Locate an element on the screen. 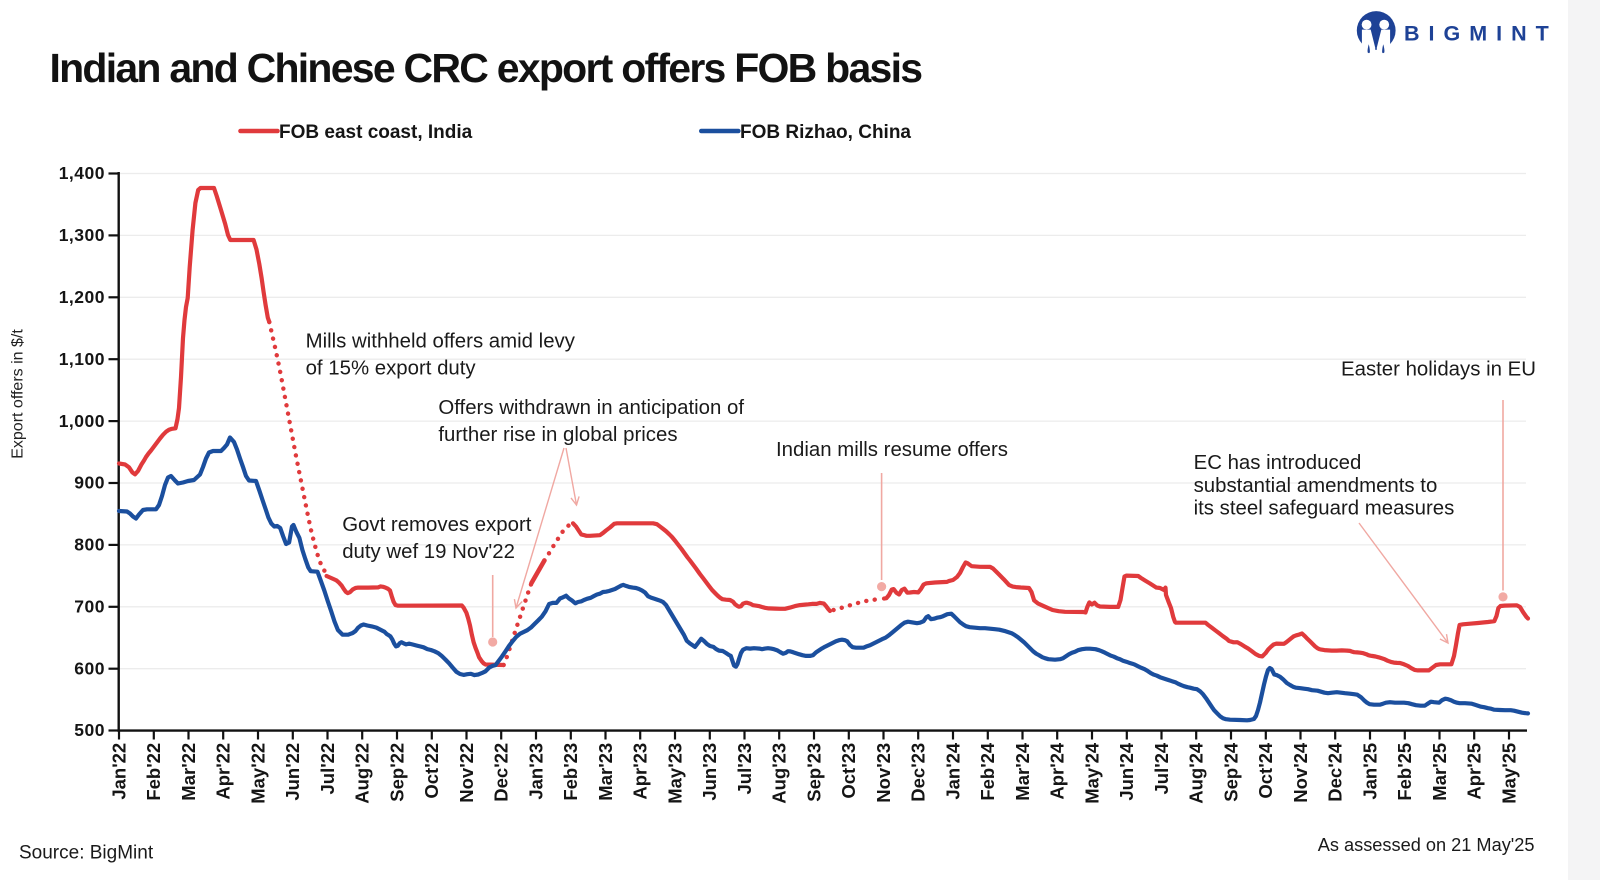  svg-text: FOB east coast, India is located at coordinates (376, 132).